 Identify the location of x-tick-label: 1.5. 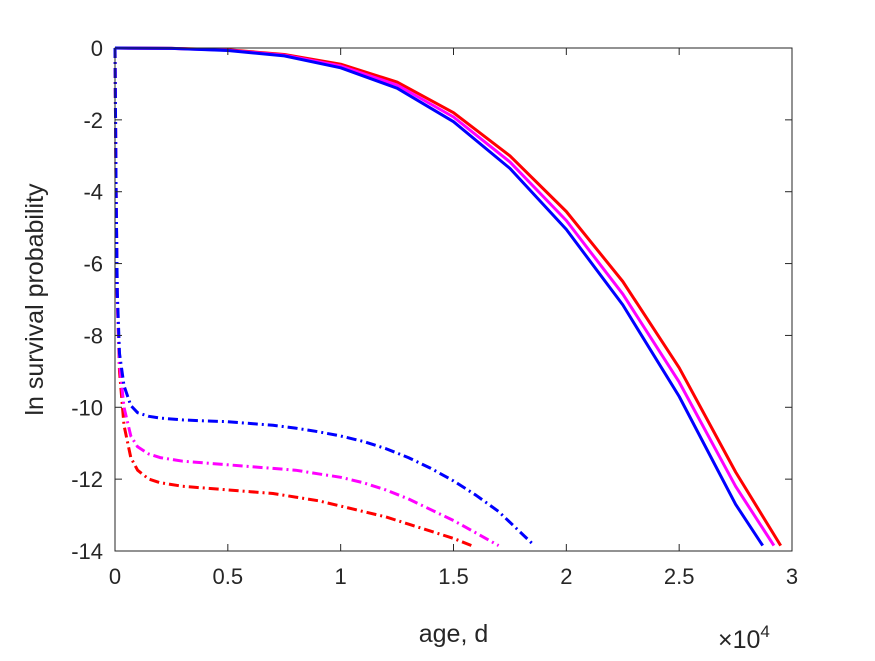
(453, 576).